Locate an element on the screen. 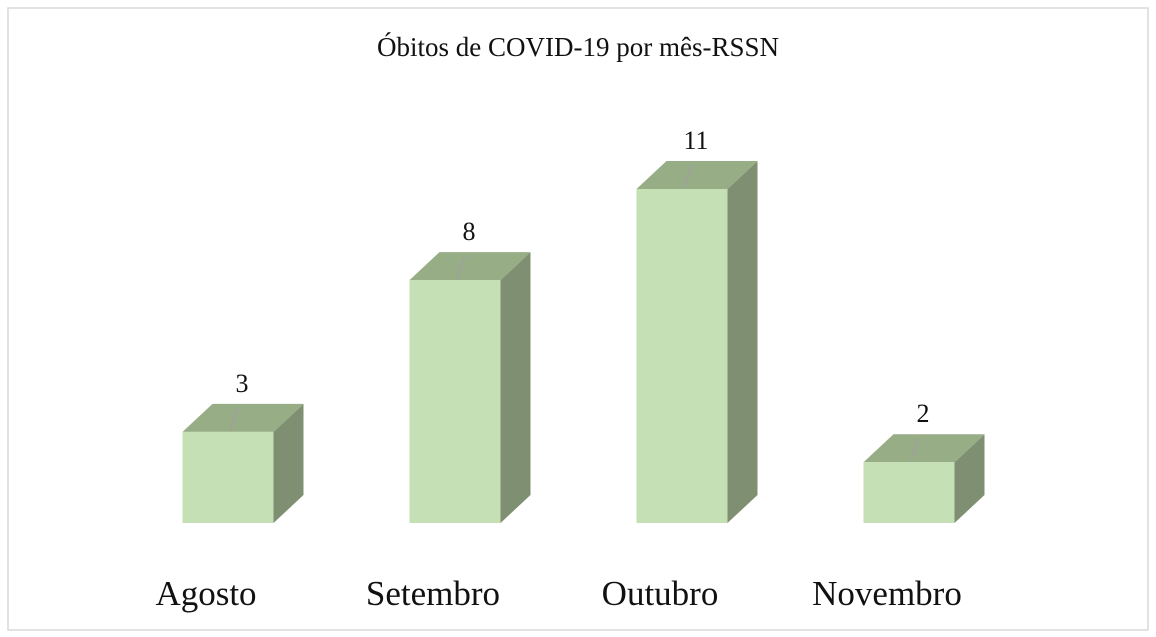  x-tick-label: Novembro is located at coordinates (887, 593).